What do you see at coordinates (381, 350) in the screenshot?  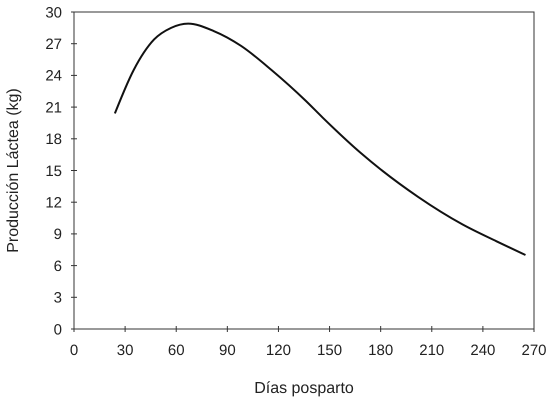 I see `x-tick-label: 180` at bounding box center [381, 350].